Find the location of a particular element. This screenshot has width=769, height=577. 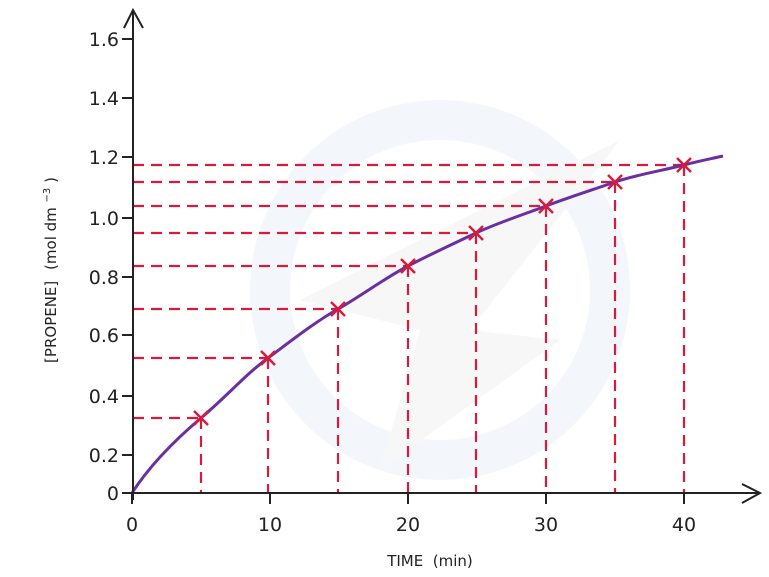

y-tick-labels: 1.6 1.4 1.2 1.0 0.8 0.6 0.4 0.2 0 is located at coordinates (104, 267).